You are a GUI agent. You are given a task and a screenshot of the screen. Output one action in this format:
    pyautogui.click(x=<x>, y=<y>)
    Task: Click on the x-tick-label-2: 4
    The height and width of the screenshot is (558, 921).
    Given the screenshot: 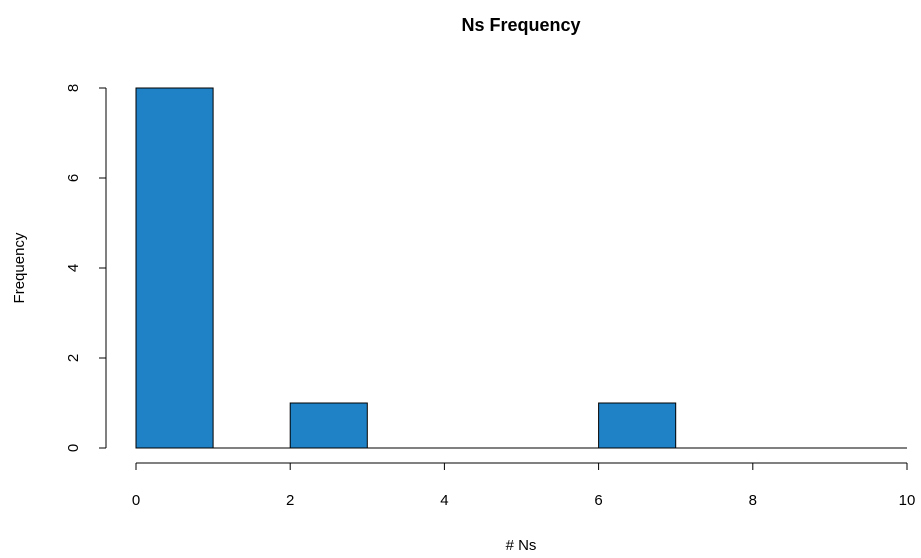 What is the action you would take?
    pyautogui.click(x=444, y=500)
    